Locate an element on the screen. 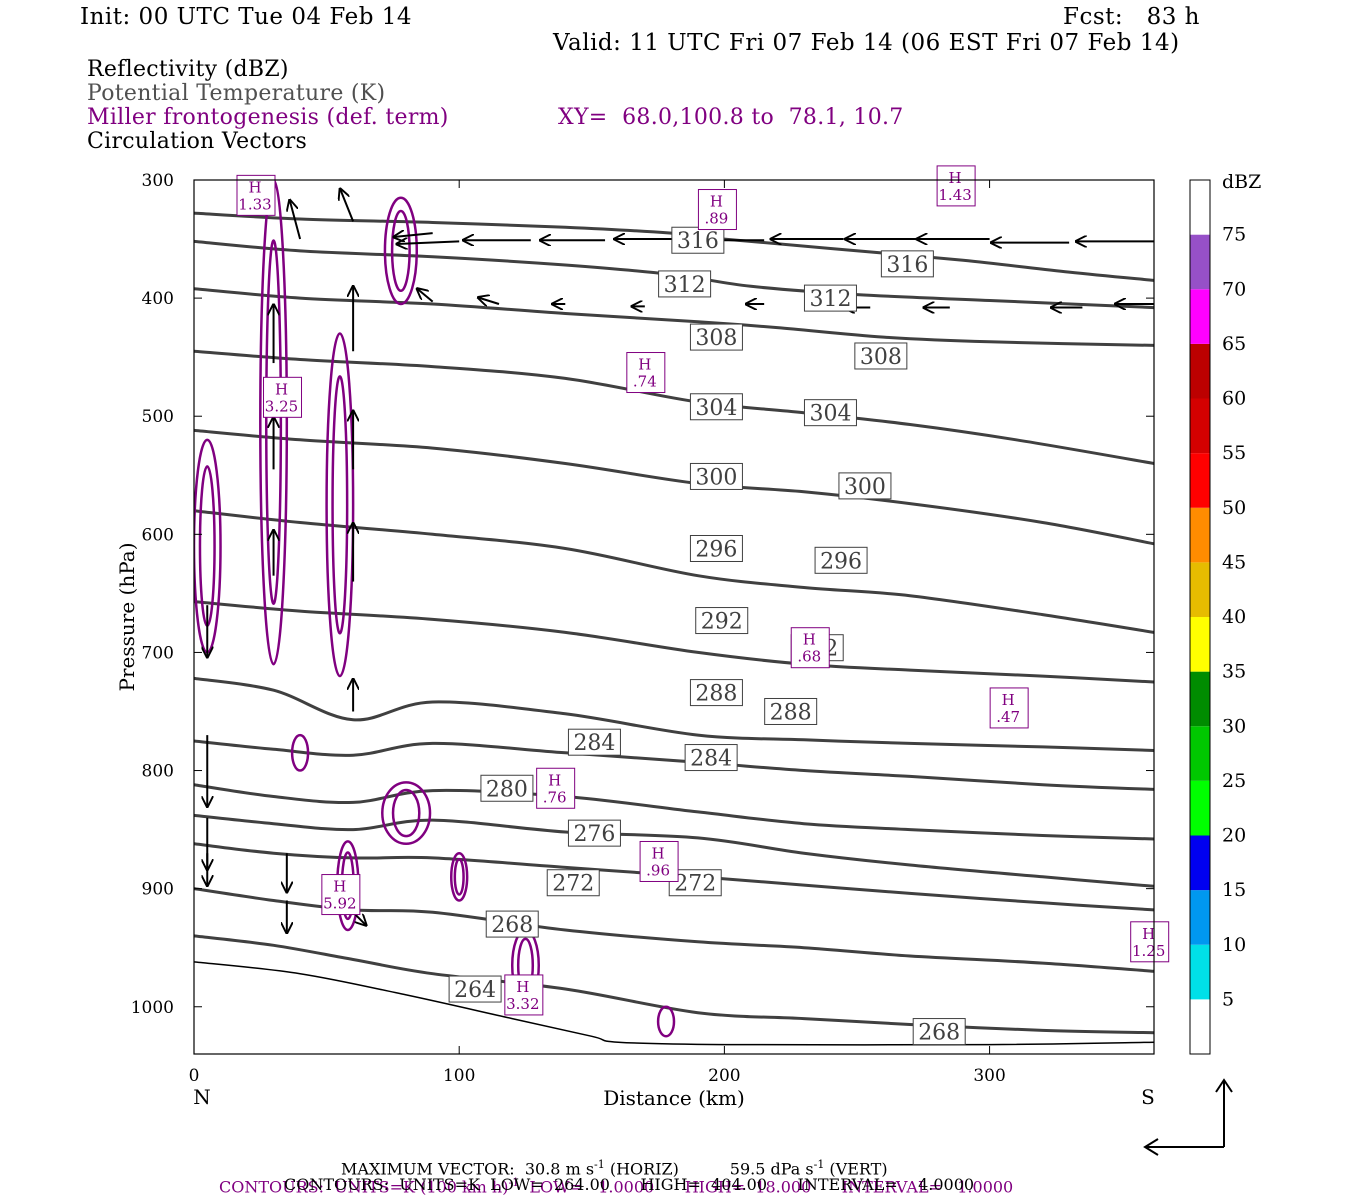 The width and height of the screenshot is (1350, 1200). y-tick-label: 900 is located at coordinates (158, 890).